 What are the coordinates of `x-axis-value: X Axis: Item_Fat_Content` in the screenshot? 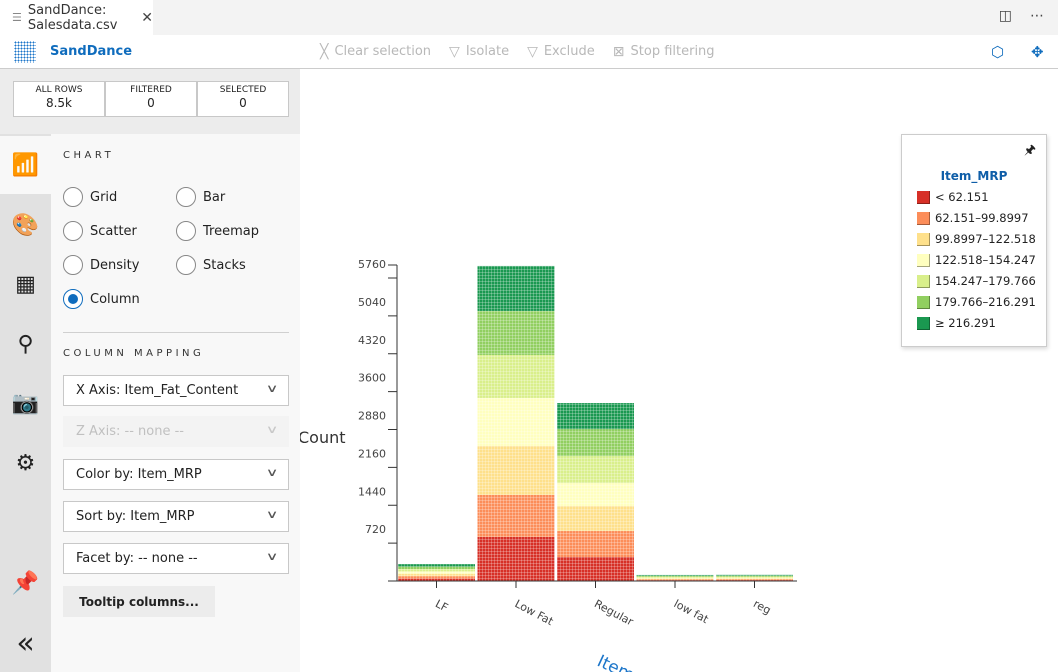 It's located at (157, 390).